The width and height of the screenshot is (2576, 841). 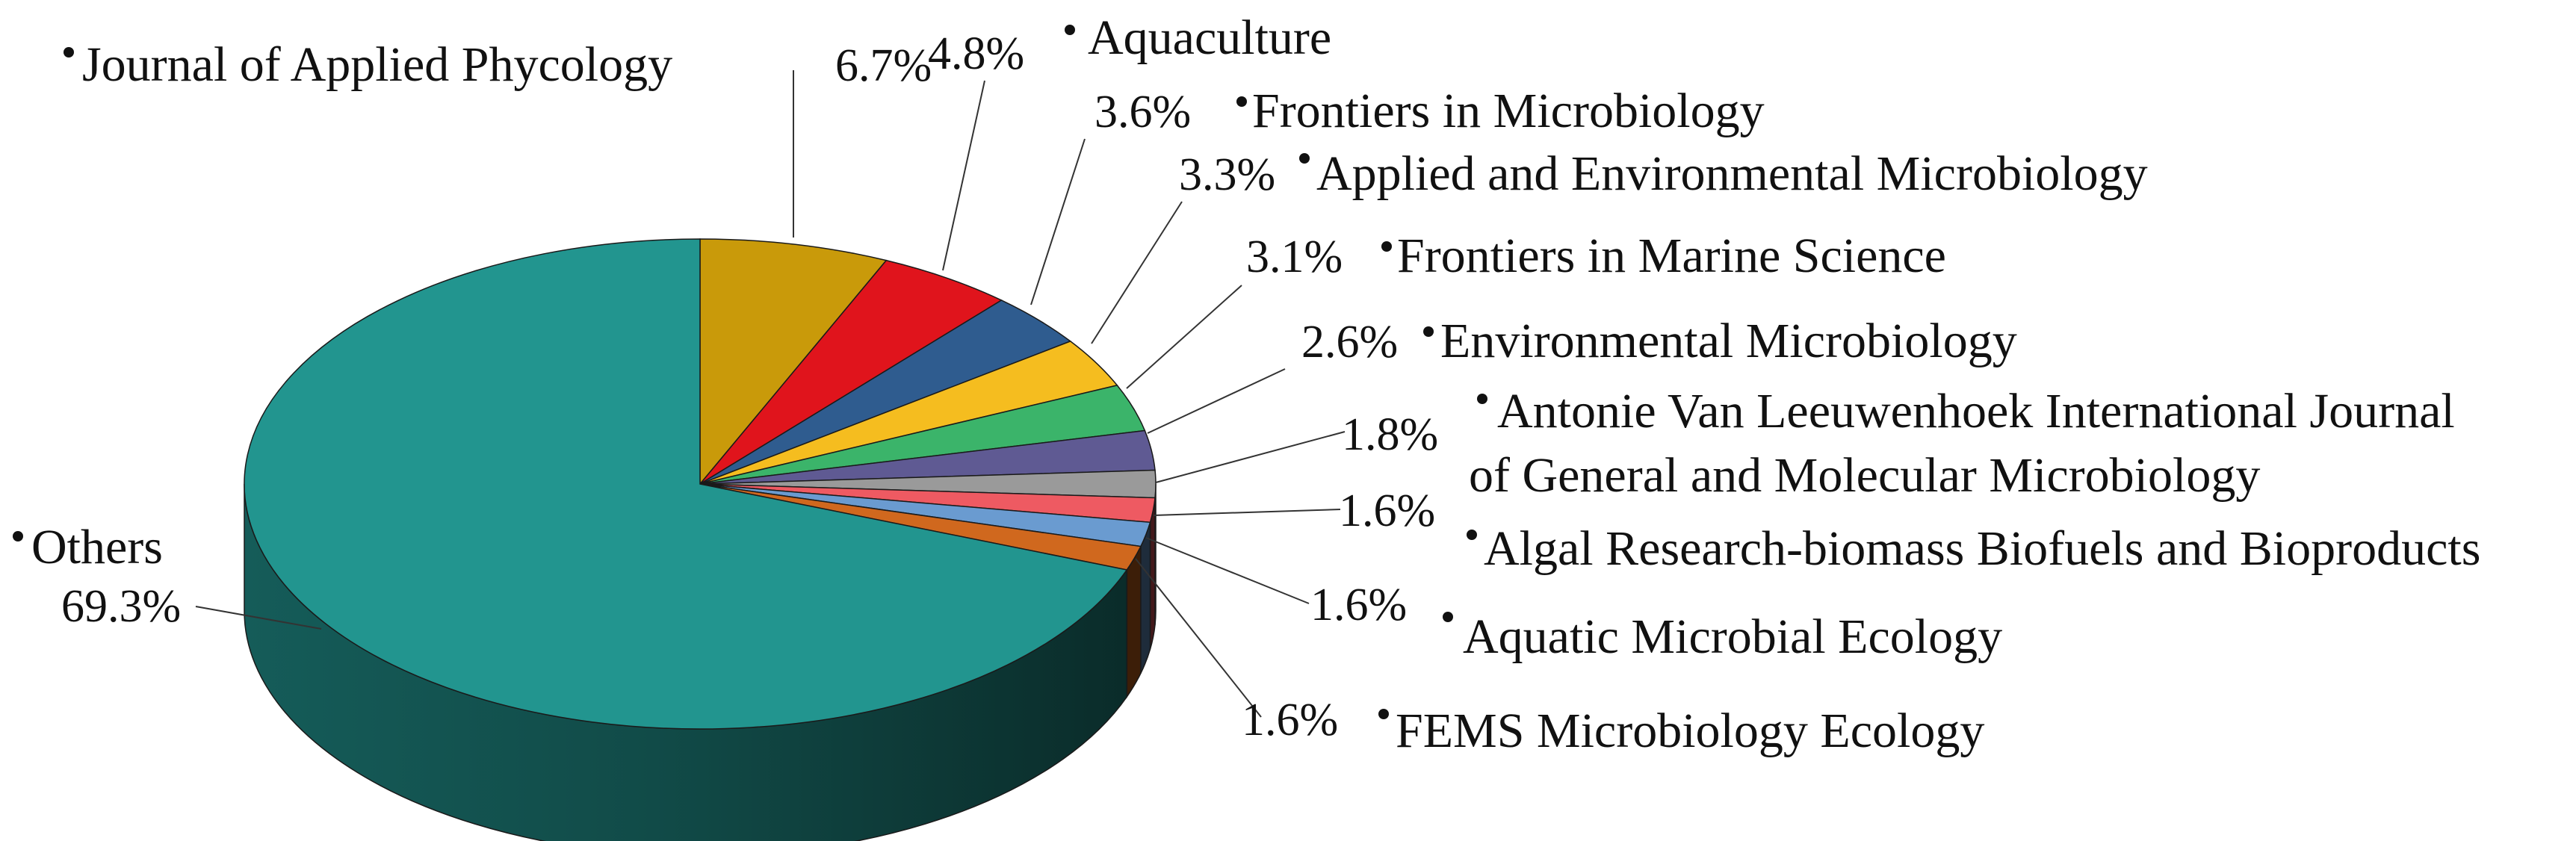 What do you see at coordinates (1241, 101) in the screenshot?
I see `legend-bullet-frontiers-in-microbiology` at bounding box center [1241, 101].